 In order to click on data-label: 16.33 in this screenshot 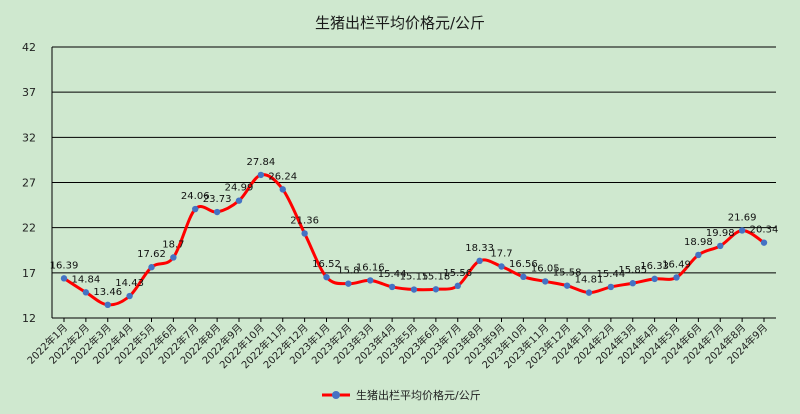, I will do `click(654, 266)`.